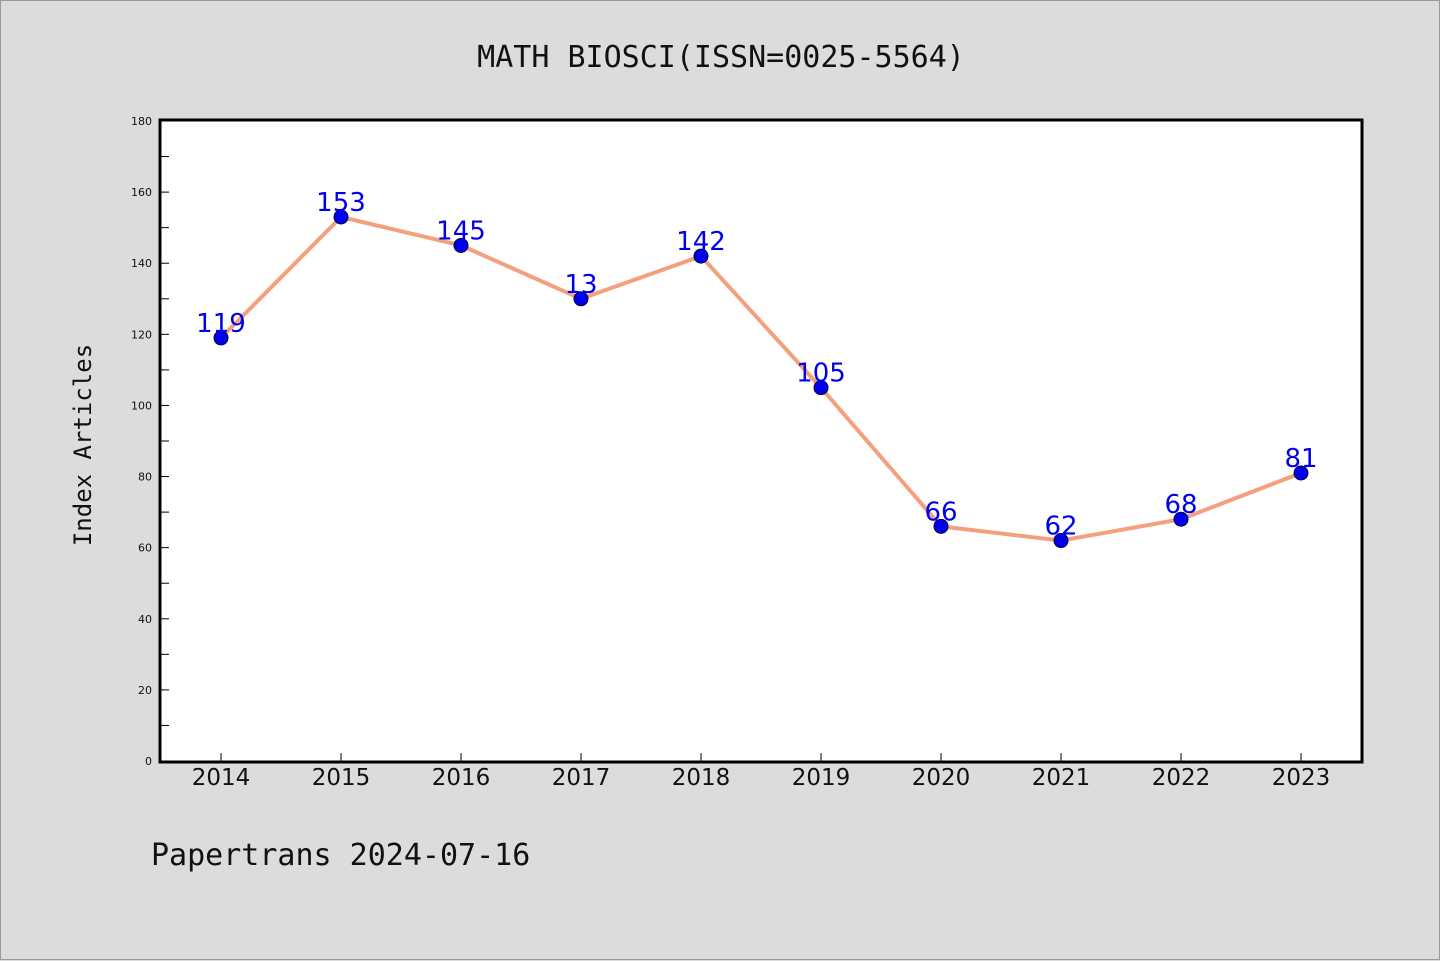 Image resolution: width=1440 pixels, height=961 pixels. Describe the element at coordinates (581, 778) in the screenshot. I see `x-tick-label: 2017` at that location.